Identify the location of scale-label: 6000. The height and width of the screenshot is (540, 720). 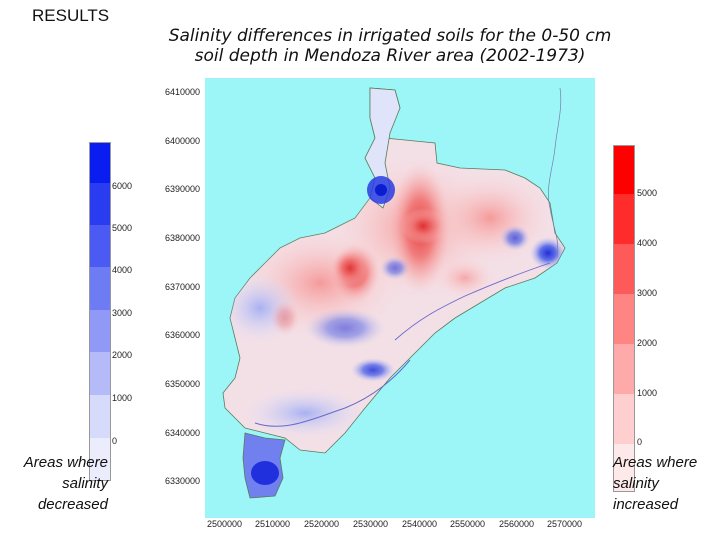
(122, 186).